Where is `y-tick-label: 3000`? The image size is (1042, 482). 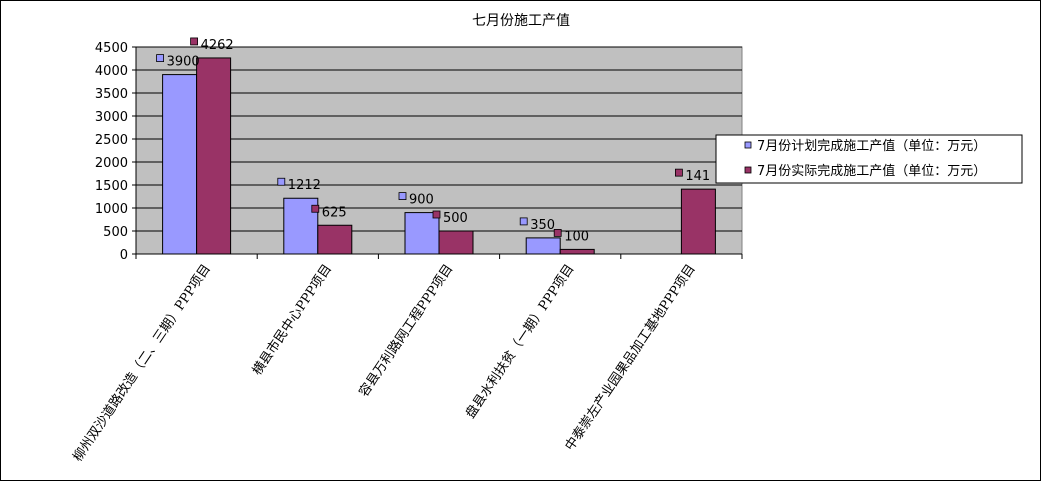 y-tick-label: 3000 is located at coordinates (111, 117).